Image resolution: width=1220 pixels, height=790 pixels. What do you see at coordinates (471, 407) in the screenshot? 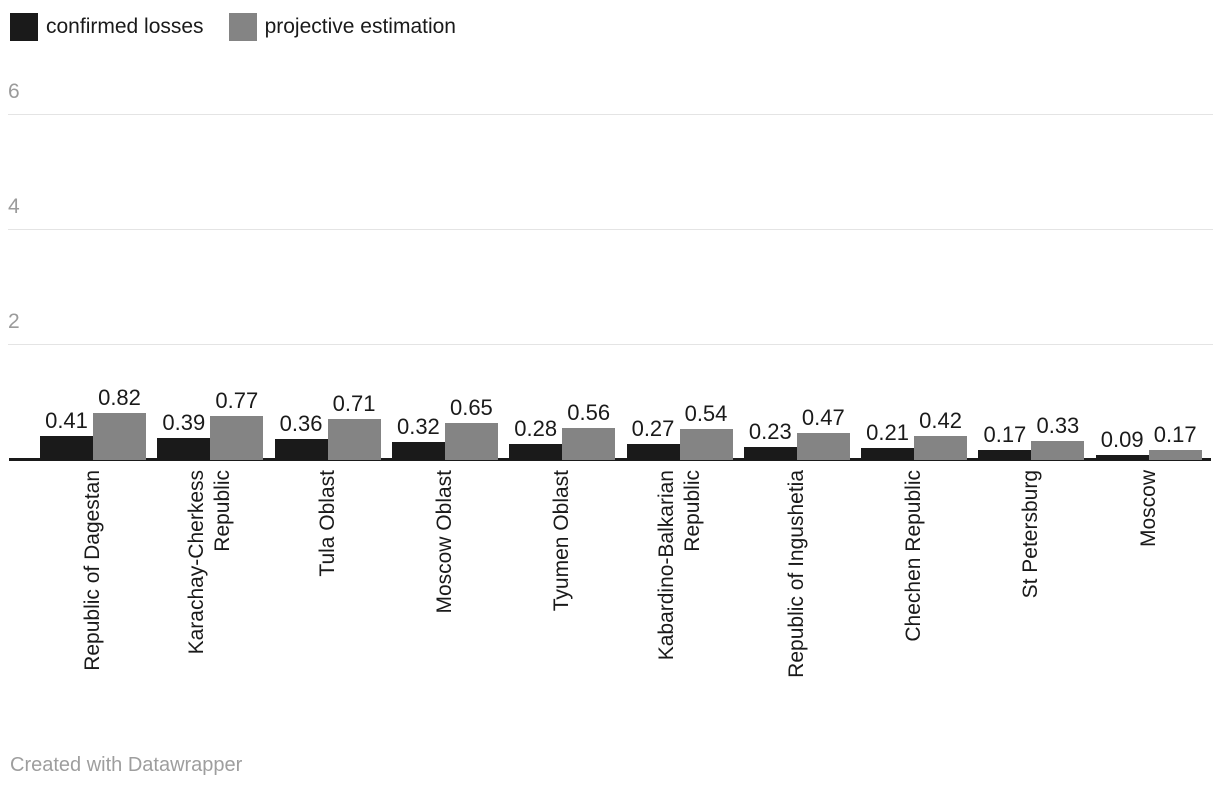
I see `value-label: 0.65` at bounding box center [471, 407].